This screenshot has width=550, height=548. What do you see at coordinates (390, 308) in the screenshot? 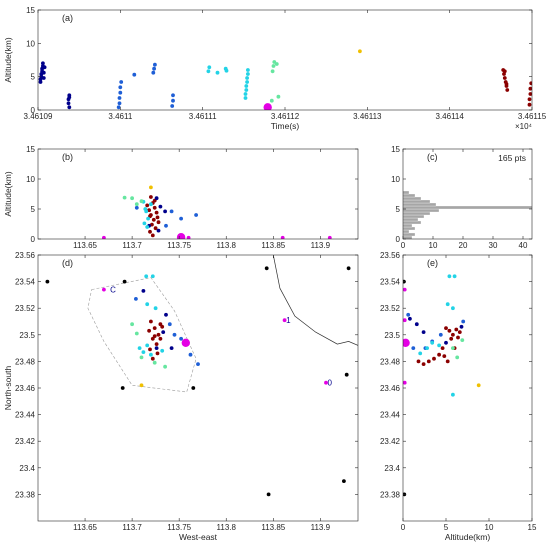
I see `y-tick-label: 23.52` at bounding box center [390, 308].